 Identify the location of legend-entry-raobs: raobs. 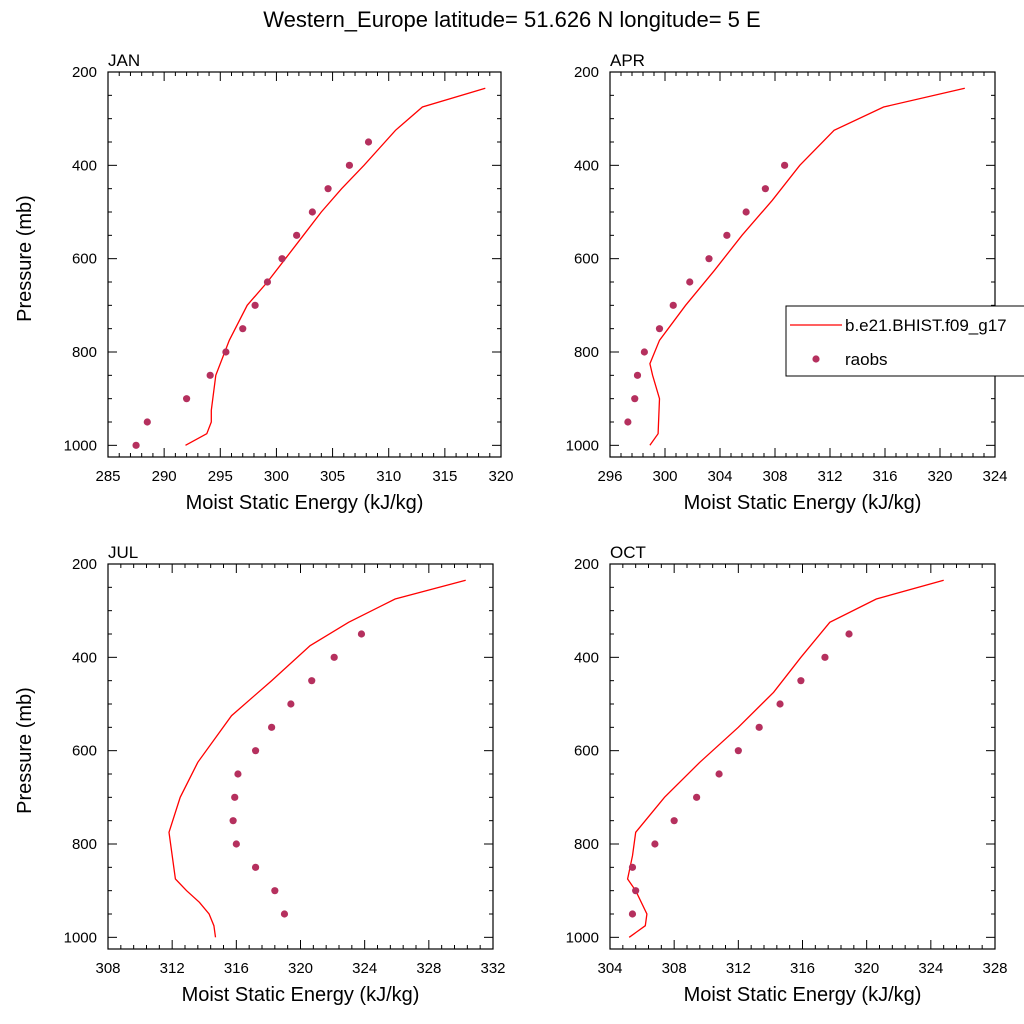
(866, 359).